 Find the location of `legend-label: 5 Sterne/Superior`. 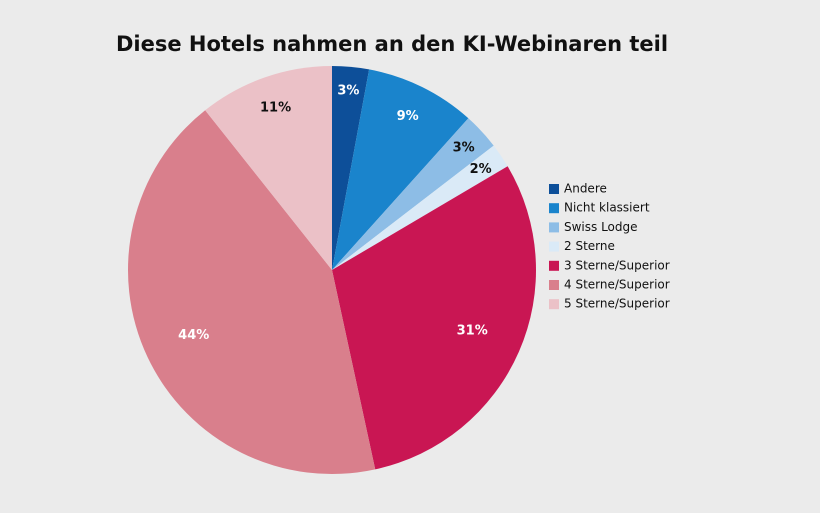

legend-label: 5 Sterne/Superior is located at coordinates (617, 304).